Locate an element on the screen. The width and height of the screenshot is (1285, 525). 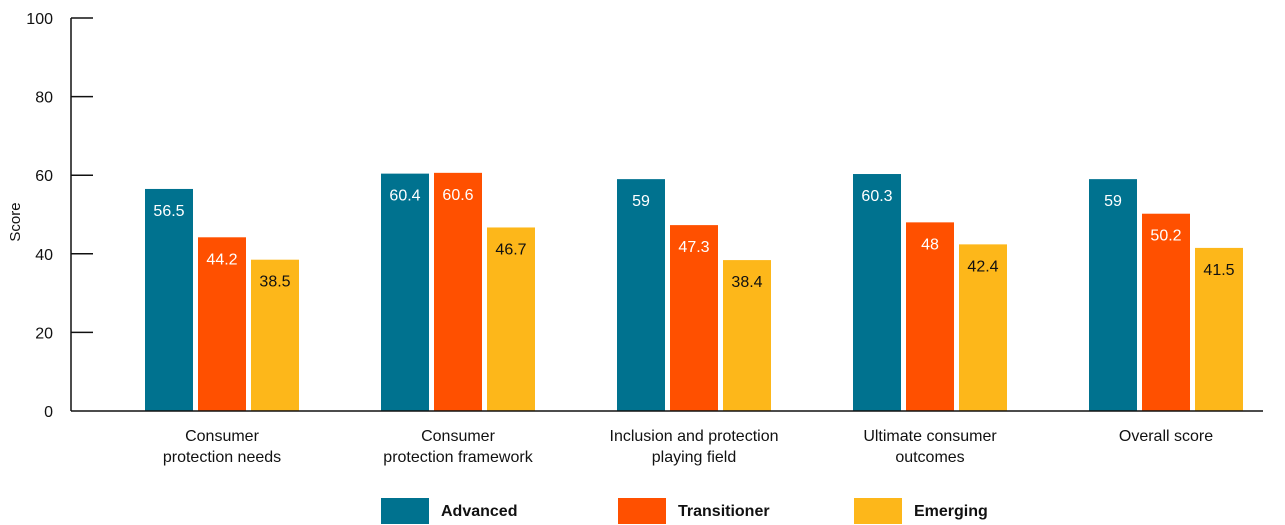
y-tick-label: 100 is located at coordinates (39, 19).